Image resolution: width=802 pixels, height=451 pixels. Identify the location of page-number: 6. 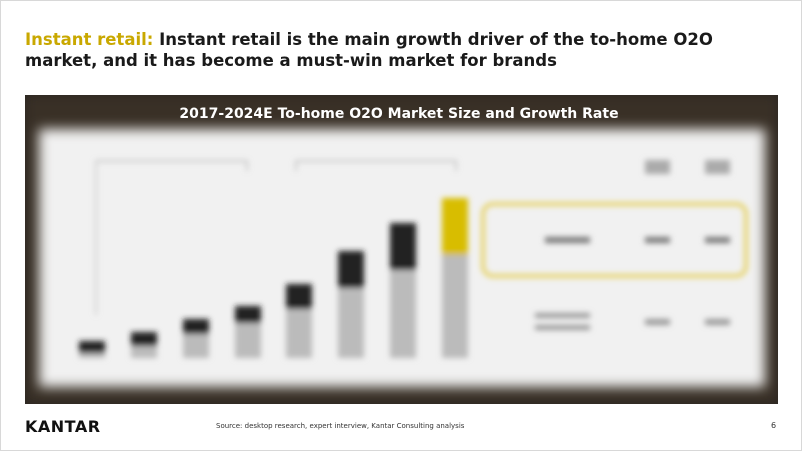
(774, 425).